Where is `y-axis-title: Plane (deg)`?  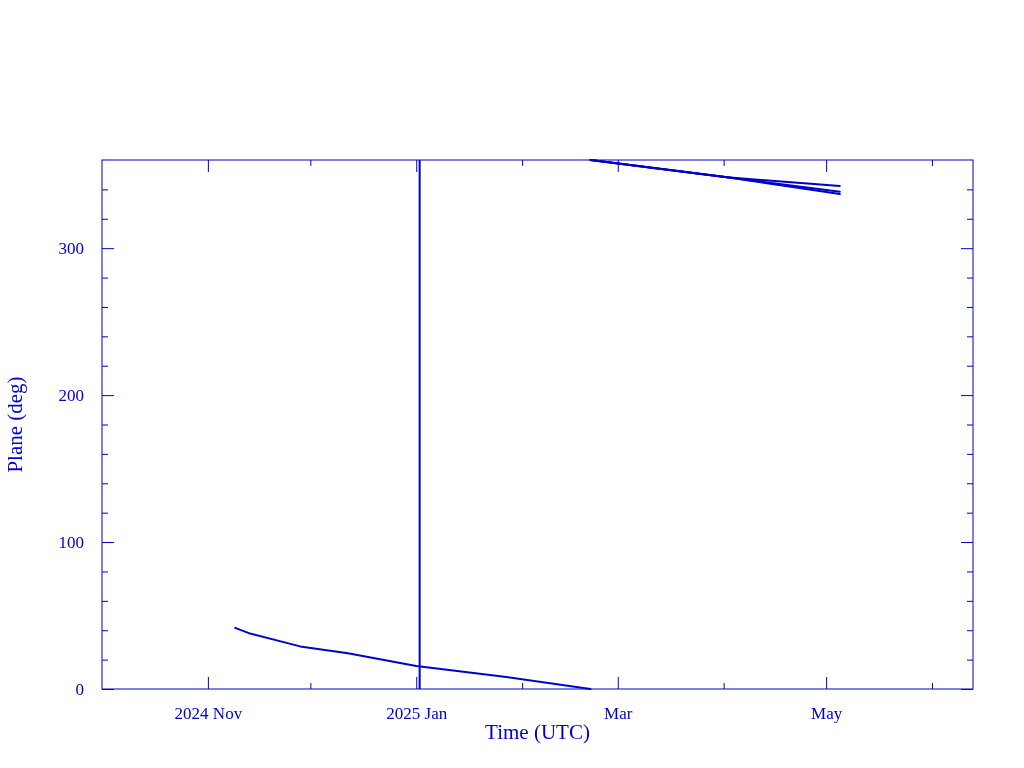 y-axis-title: Plane (deg) is located at coordinates (15, 424).